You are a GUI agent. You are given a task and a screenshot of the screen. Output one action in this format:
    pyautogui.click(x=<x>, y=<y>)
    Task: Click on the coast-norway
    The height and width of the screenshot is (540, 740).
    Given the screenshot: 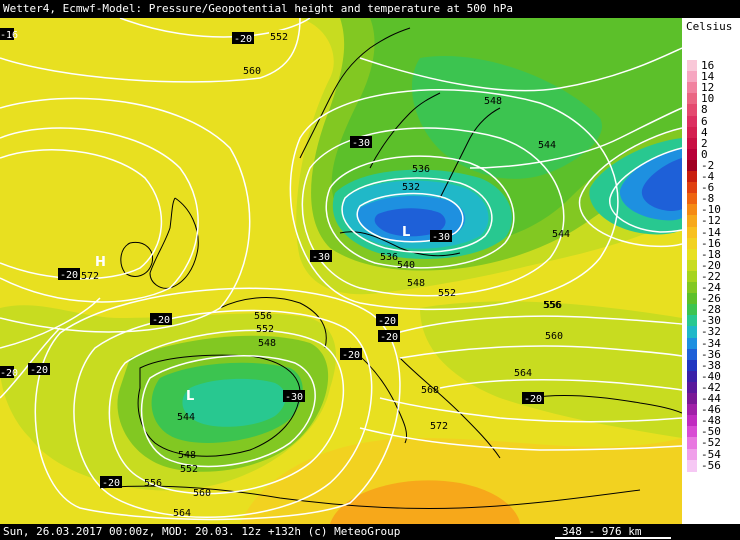 What is the action you would take?
    pyautogui.click(x=355, y=93)
    